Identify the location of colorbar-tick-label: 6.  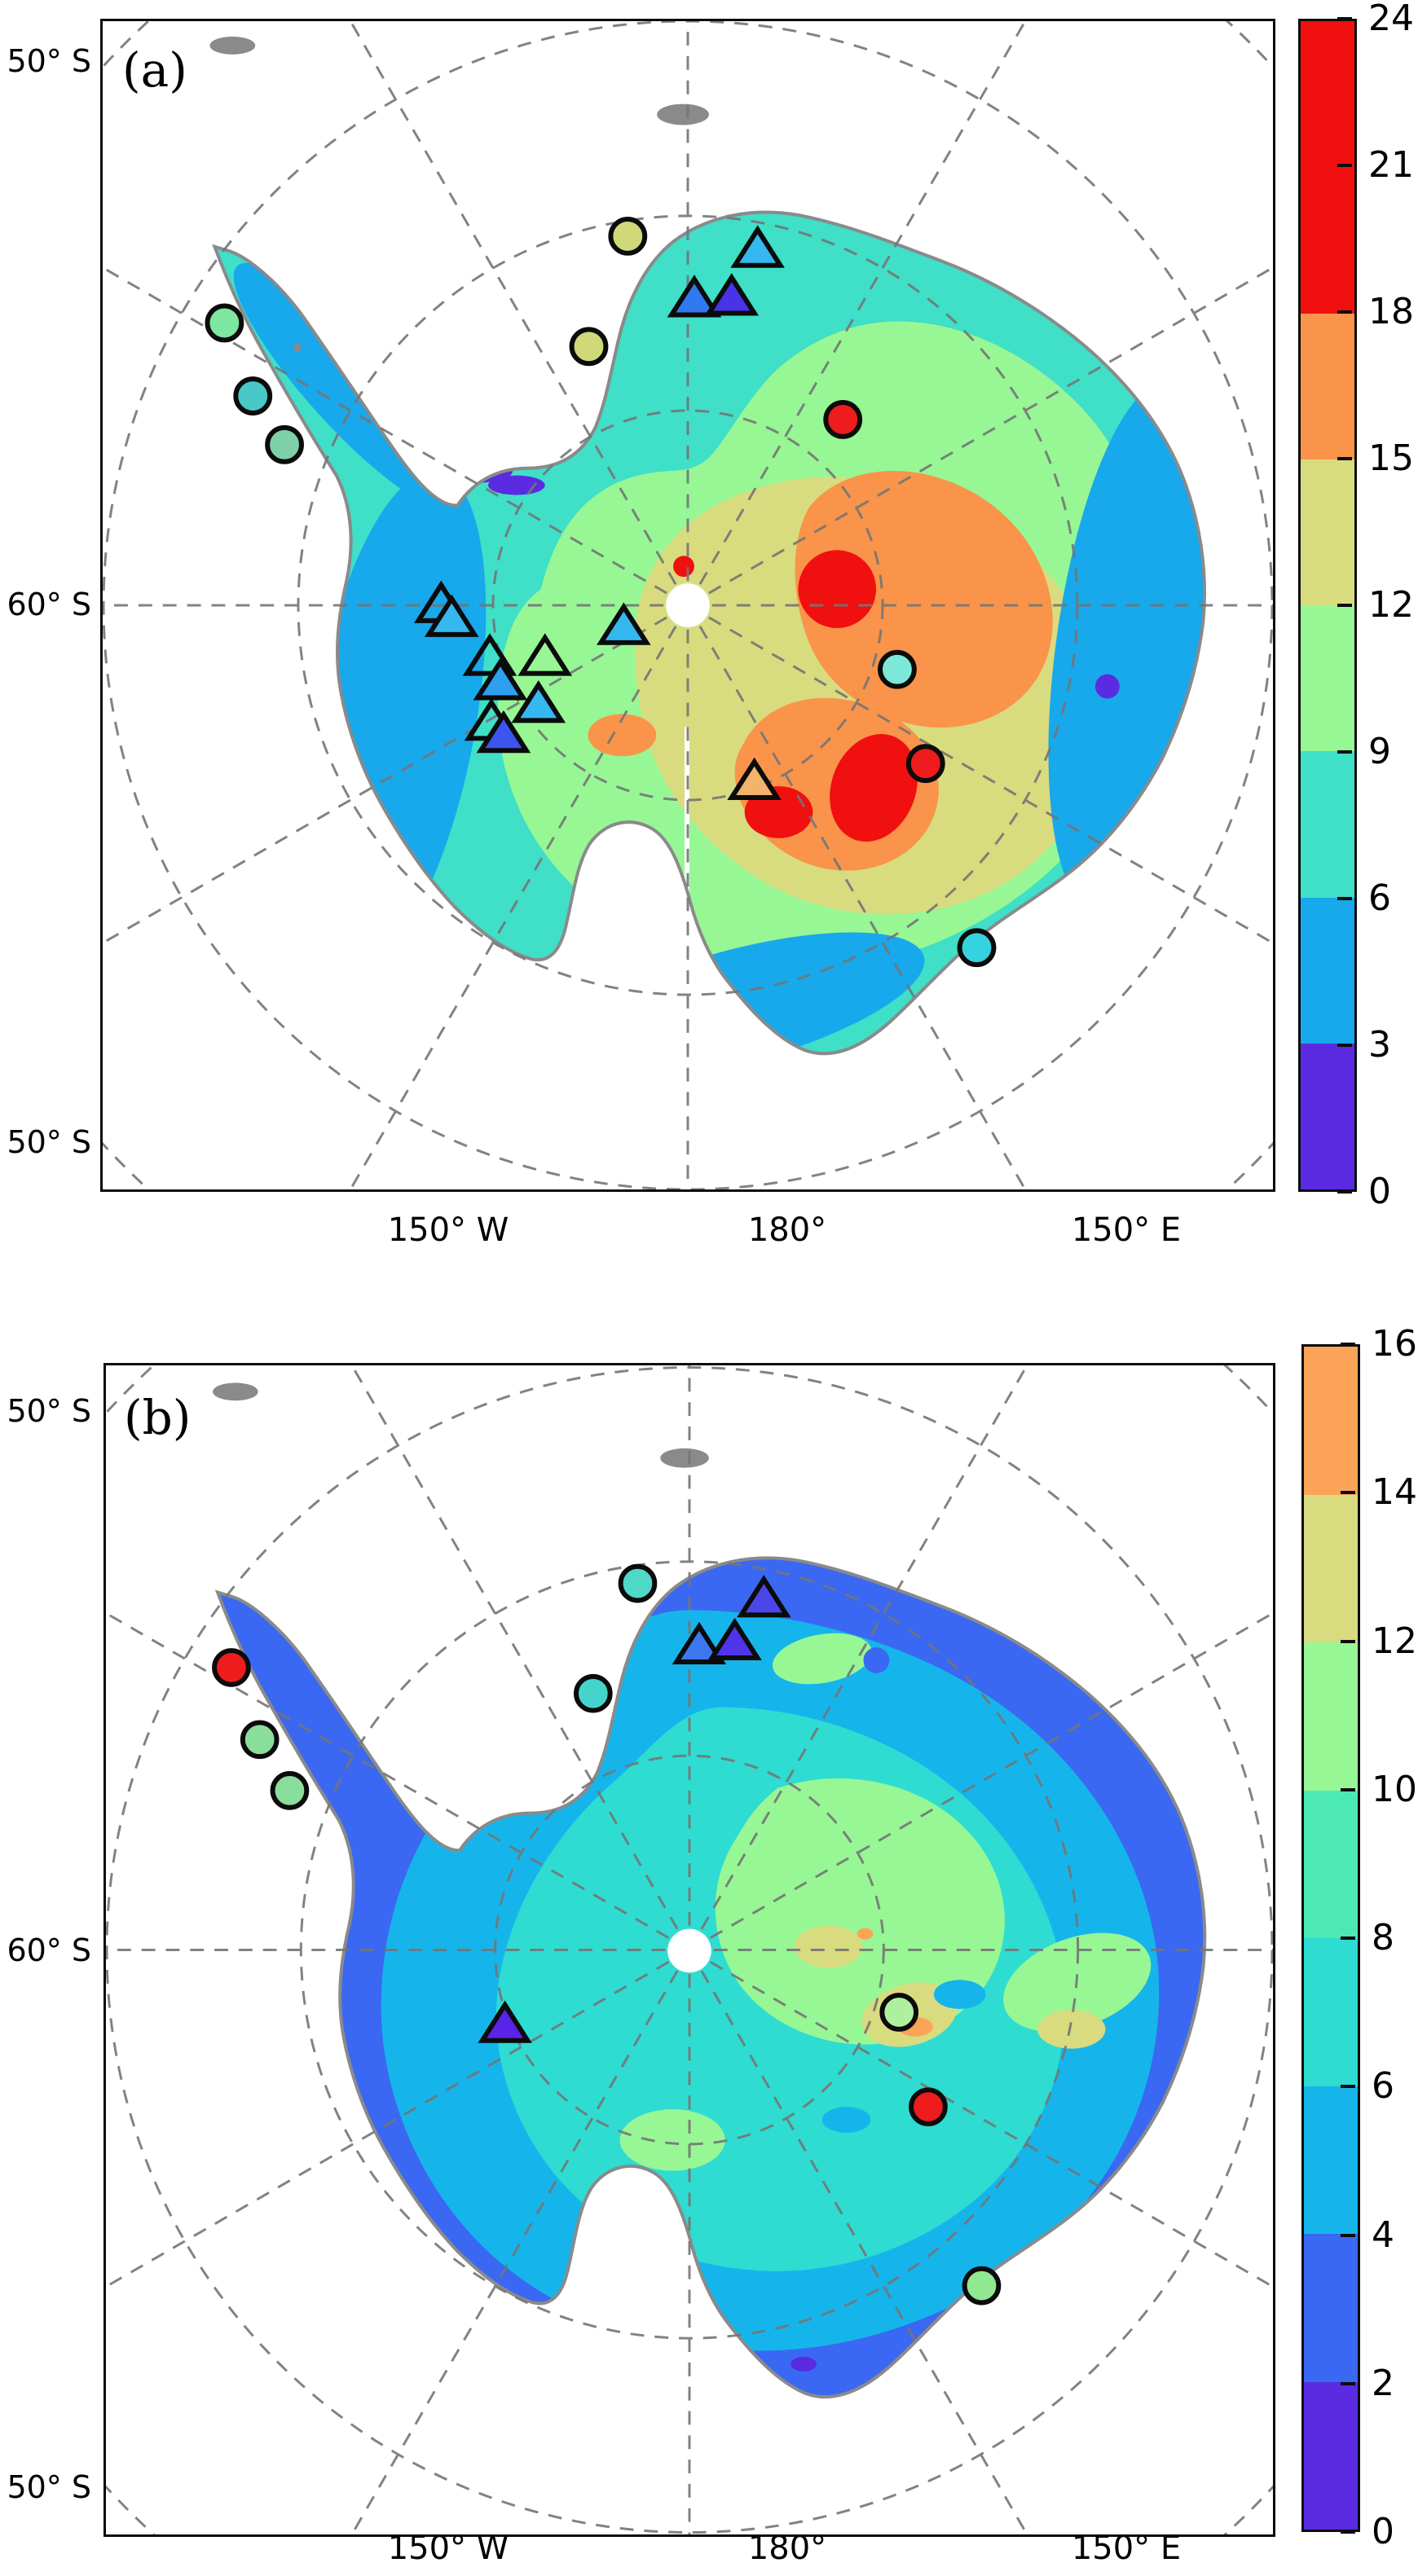
(1383, 2086).